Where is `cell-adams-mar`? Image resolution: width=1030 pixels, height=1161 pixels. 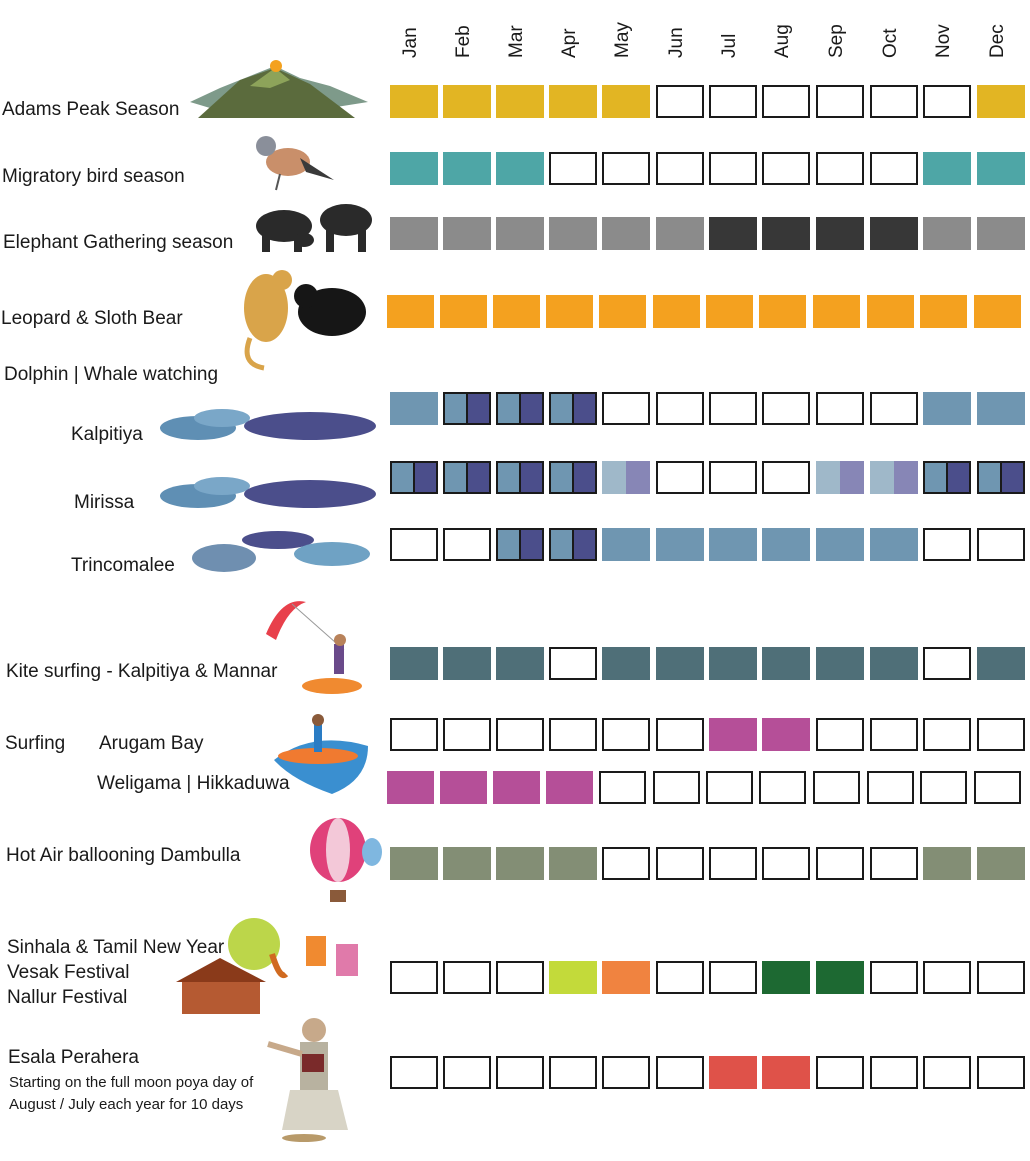
cell-adams-mar is located at coordinates (520, 101).